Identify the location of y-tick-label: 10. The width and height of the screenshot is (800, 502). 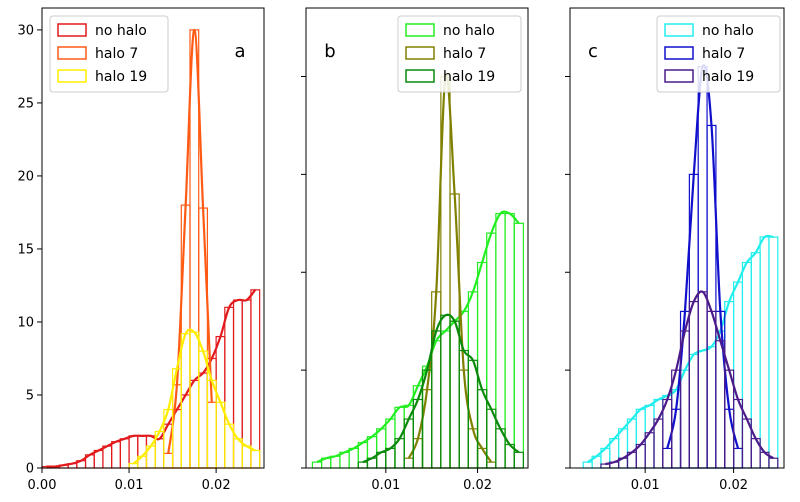
(25, 322).